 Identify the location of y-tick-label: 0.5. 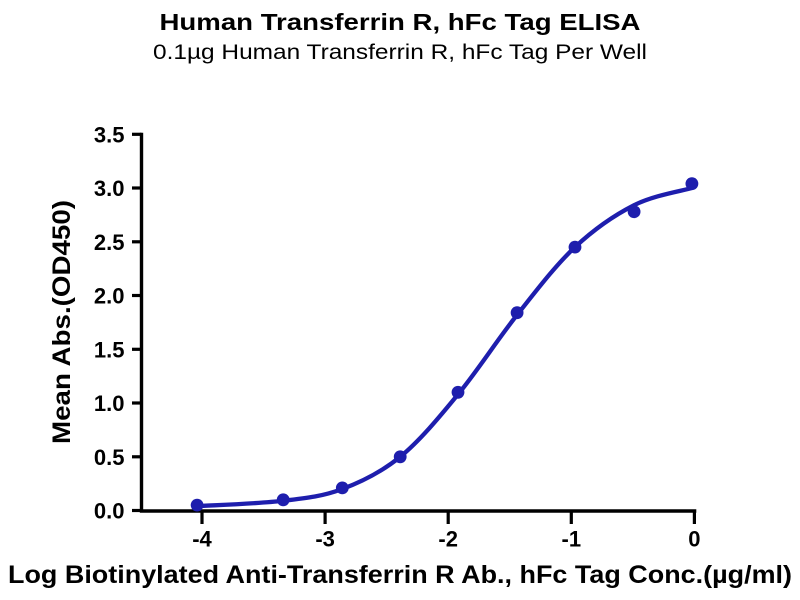
(109, 457).